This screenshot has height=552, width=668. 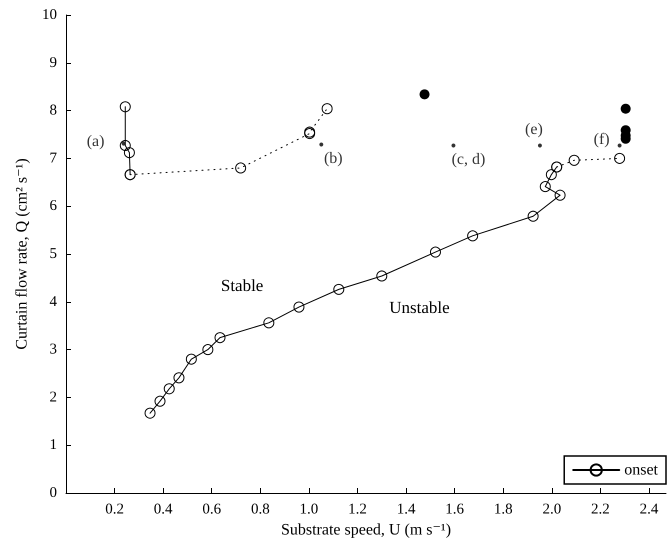 What do you see at coordinates (53, 254) in the screenshot?
I see `y-tick-label: 5` at bounding box center [53, 254].